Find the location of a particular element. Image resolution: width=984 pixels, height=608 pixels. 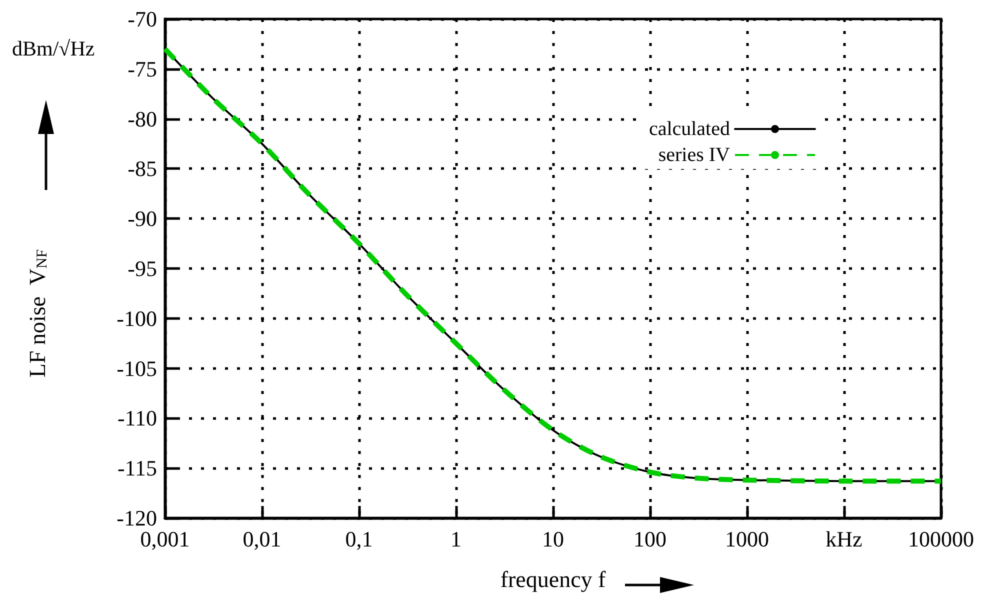

text: dBm/√Hz is located at coordinates (53, 48).